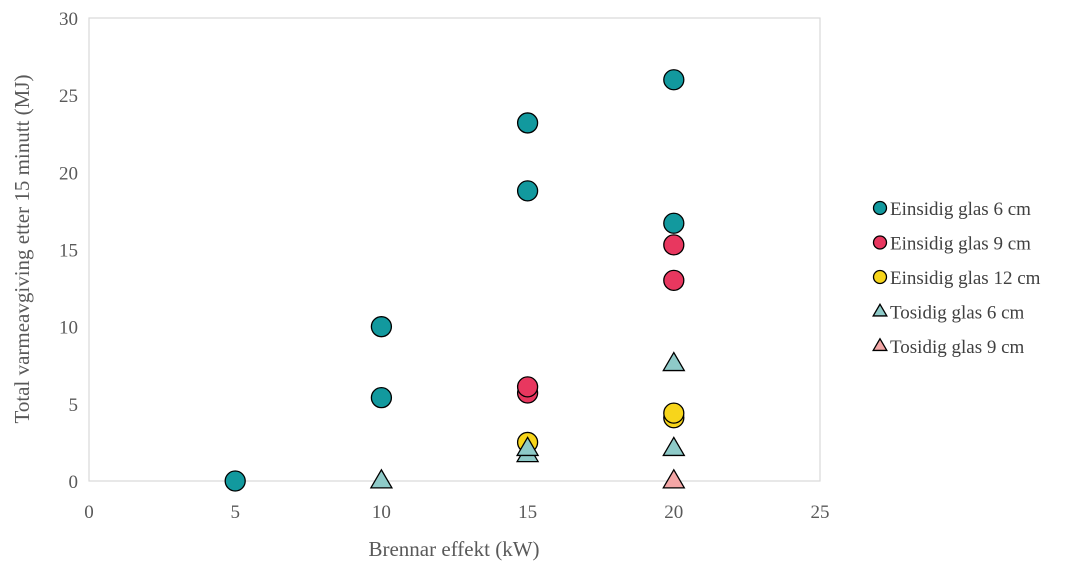 The height and width of the screenshot is (565, 1085). Describe the element at coordinates (22, 248) in the screenshot. I see `y-axis-title: Total varmeavgiving etter 15 minutt (MJ)` at that location.